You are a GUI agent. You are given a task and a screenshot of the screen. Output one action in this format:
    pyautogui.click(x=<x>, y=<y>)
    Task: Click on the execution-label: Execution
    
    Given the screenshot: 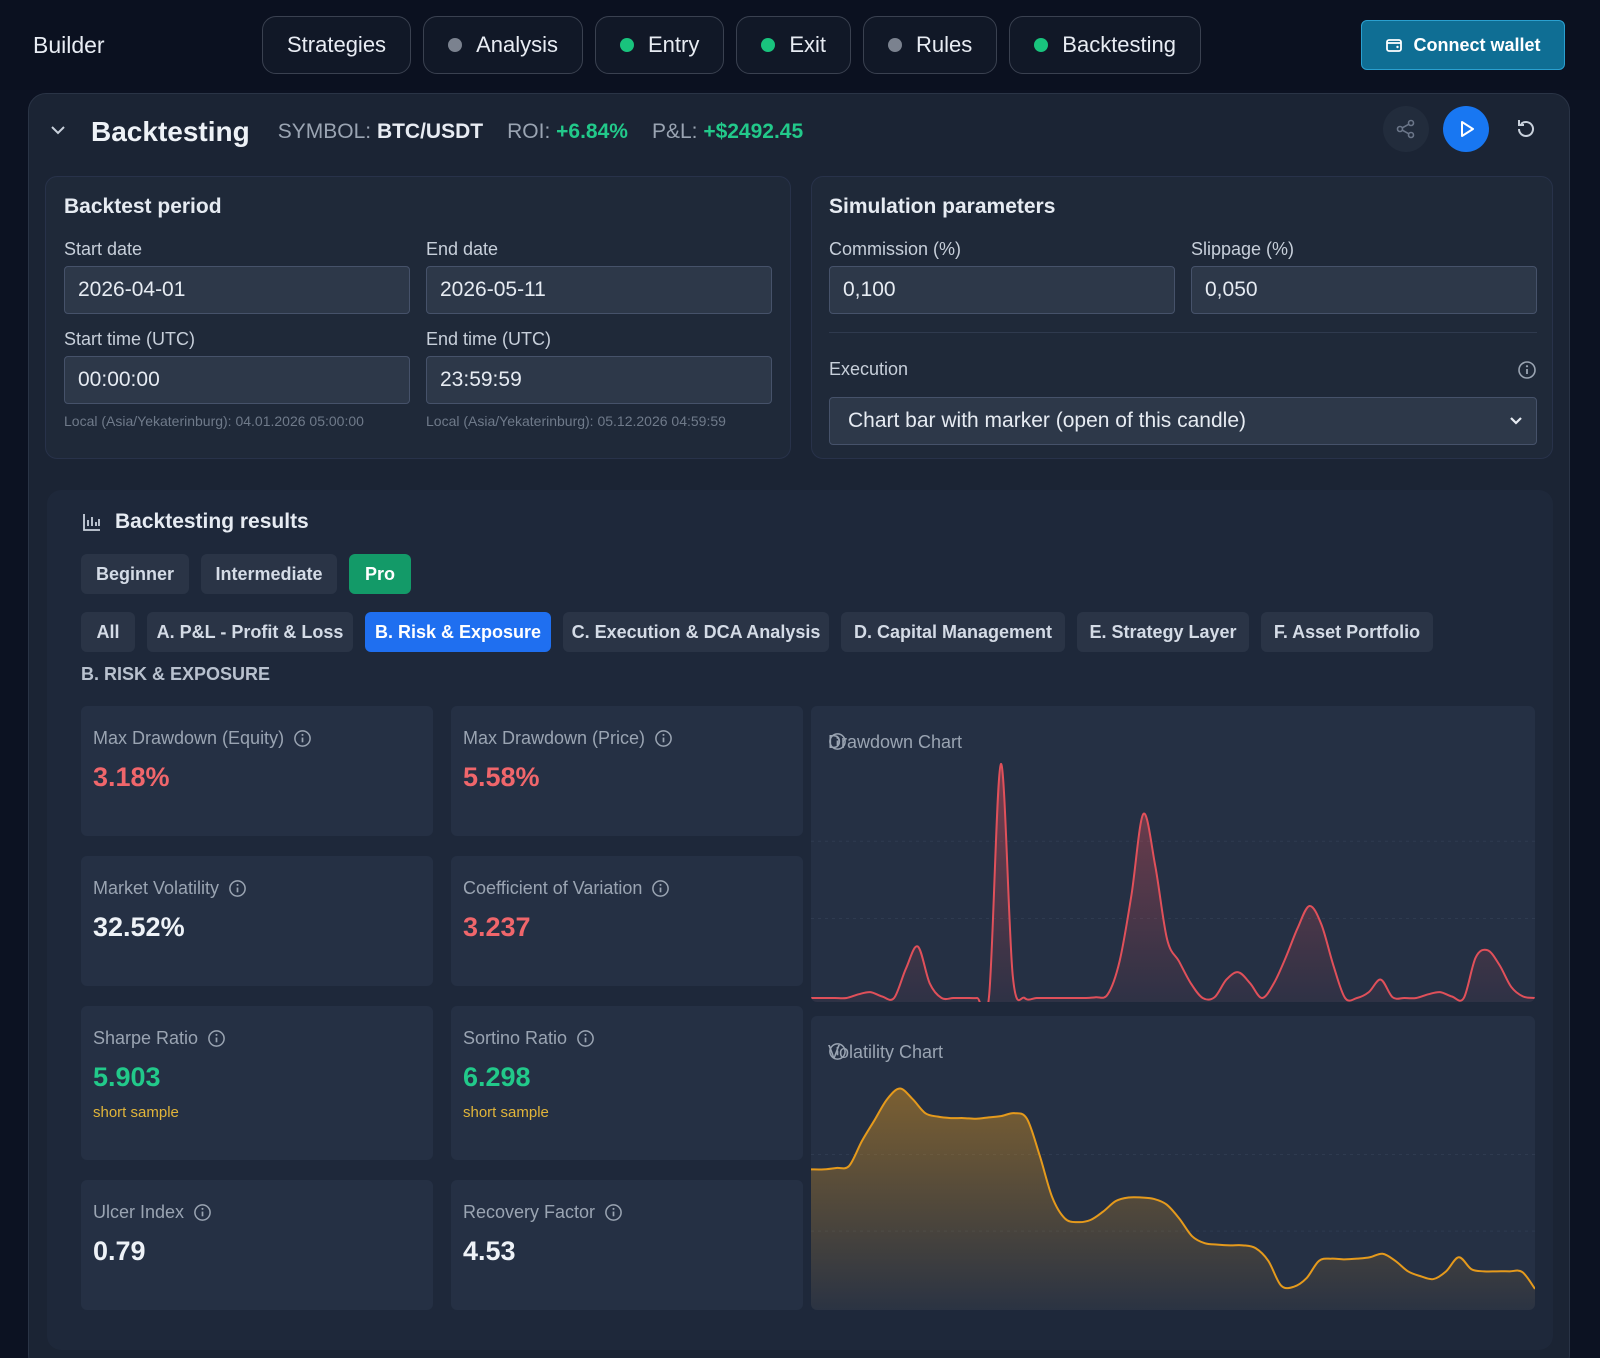 What is the action you would take?
    pyautogui.click(x=869, y=369)
    